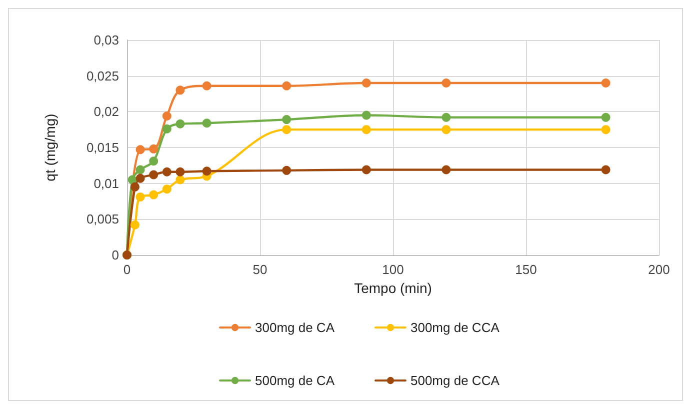 This screenshot has height=409, width=691. Describe the element at coordinates (102, 76) in the screenshot. I see `y-tick-label: 0,025` at that location.